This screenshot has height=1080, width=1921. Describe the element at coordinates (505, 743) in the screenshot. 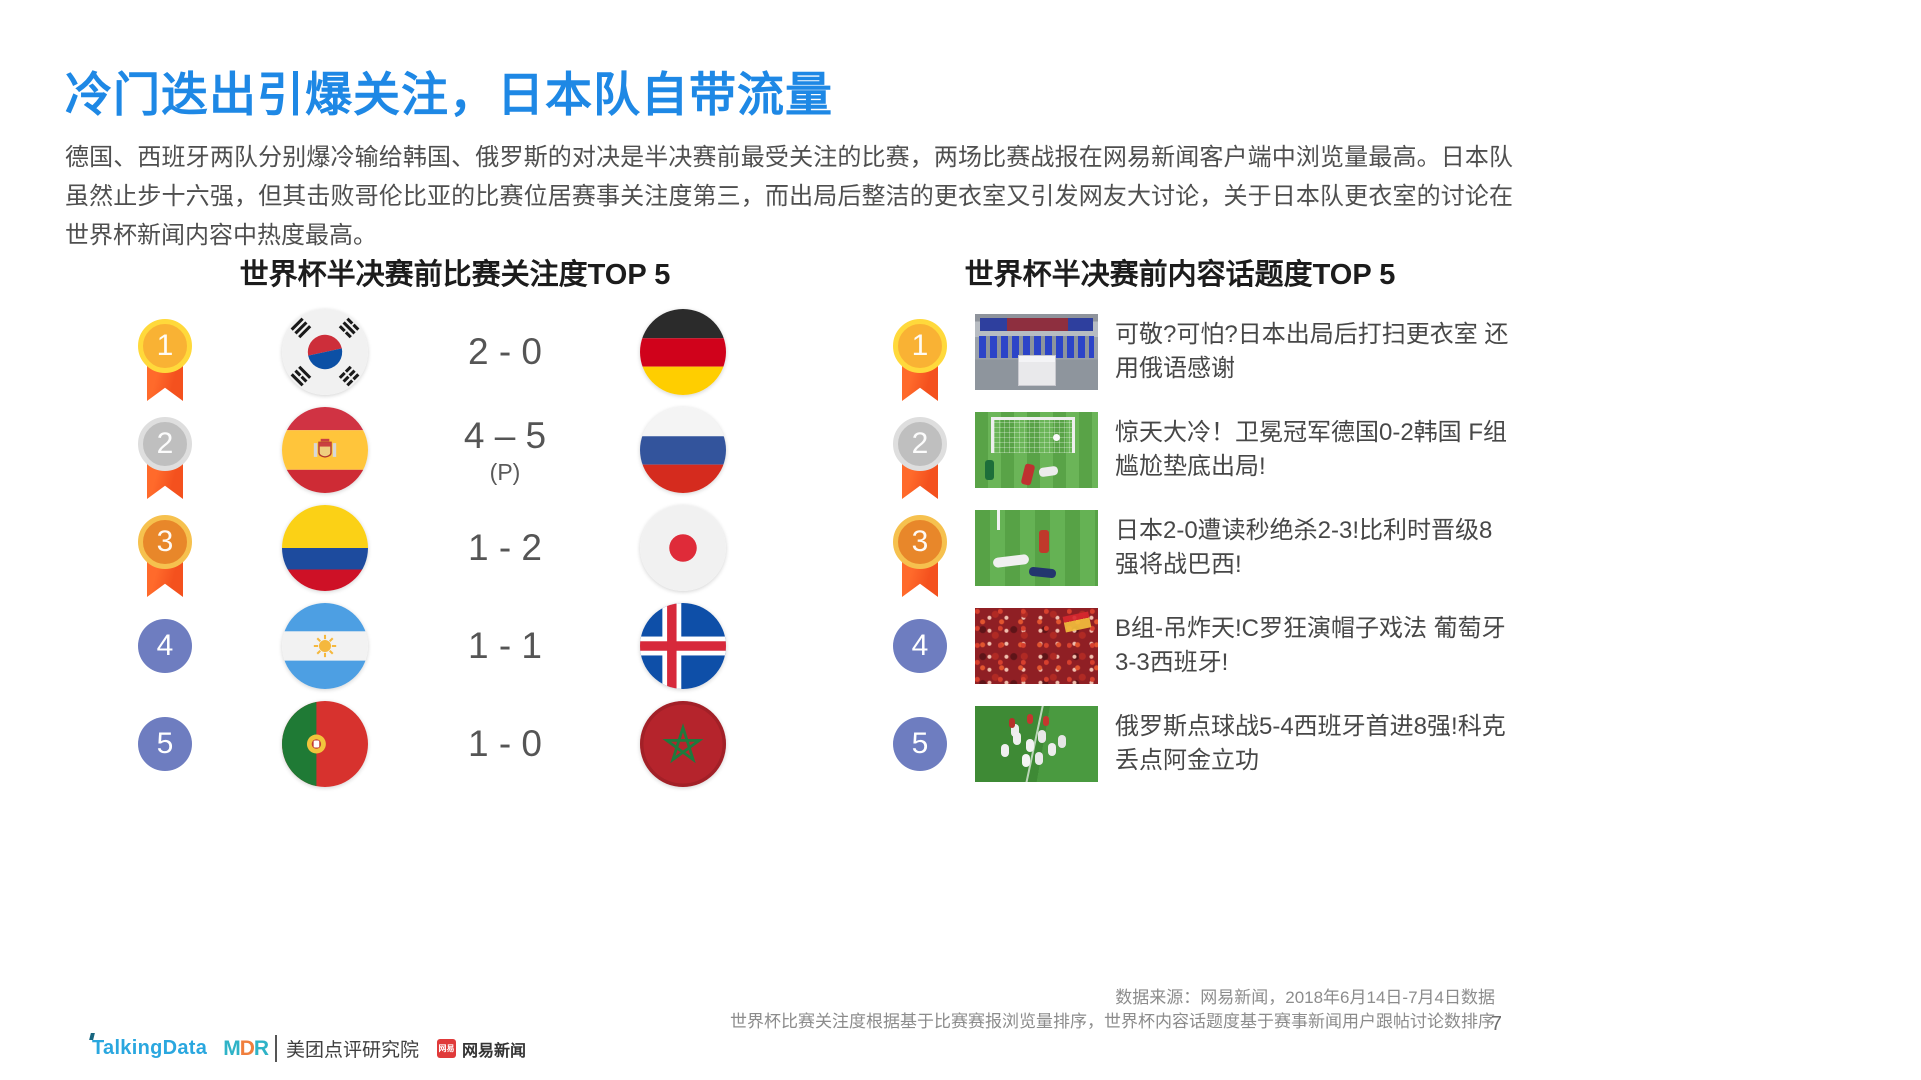

I see `match-score: 1 - 0` at that location.